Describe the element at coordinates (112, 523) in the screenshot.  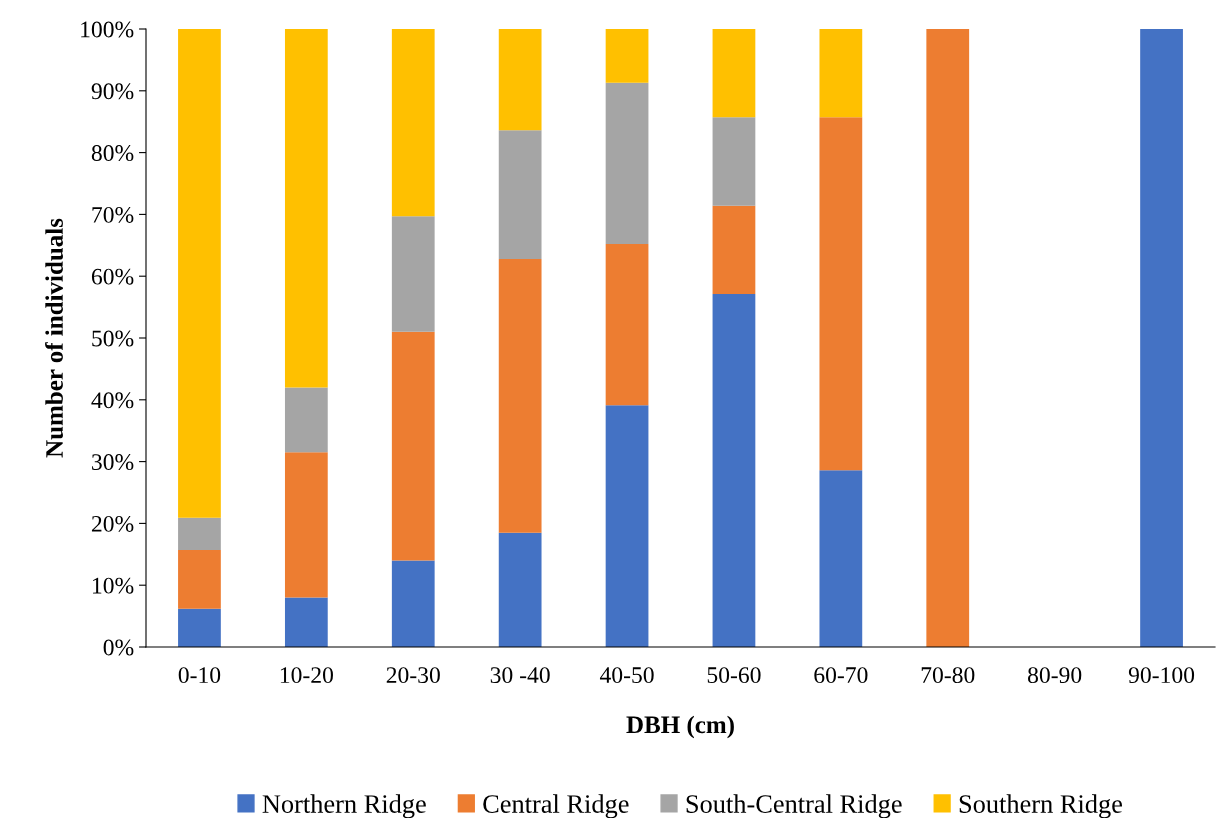
I see `y-tick-label: 20%` at that location.